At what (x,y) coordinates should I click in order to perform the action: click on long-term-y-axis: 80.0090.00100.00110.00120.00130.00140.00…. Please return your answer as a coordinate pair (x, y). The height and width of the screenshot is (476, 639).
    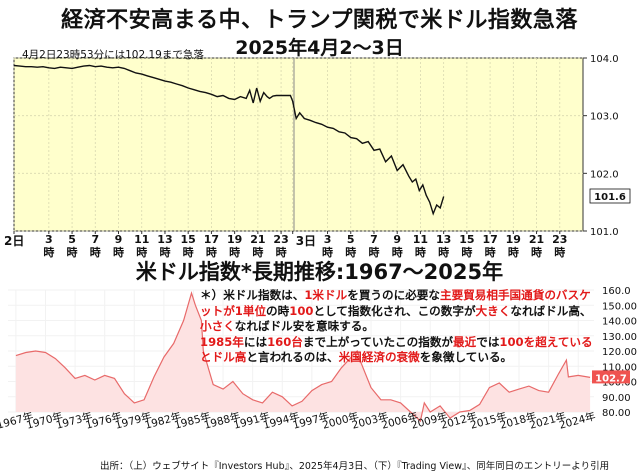
    Looking at the image, I should click on (619, 352).